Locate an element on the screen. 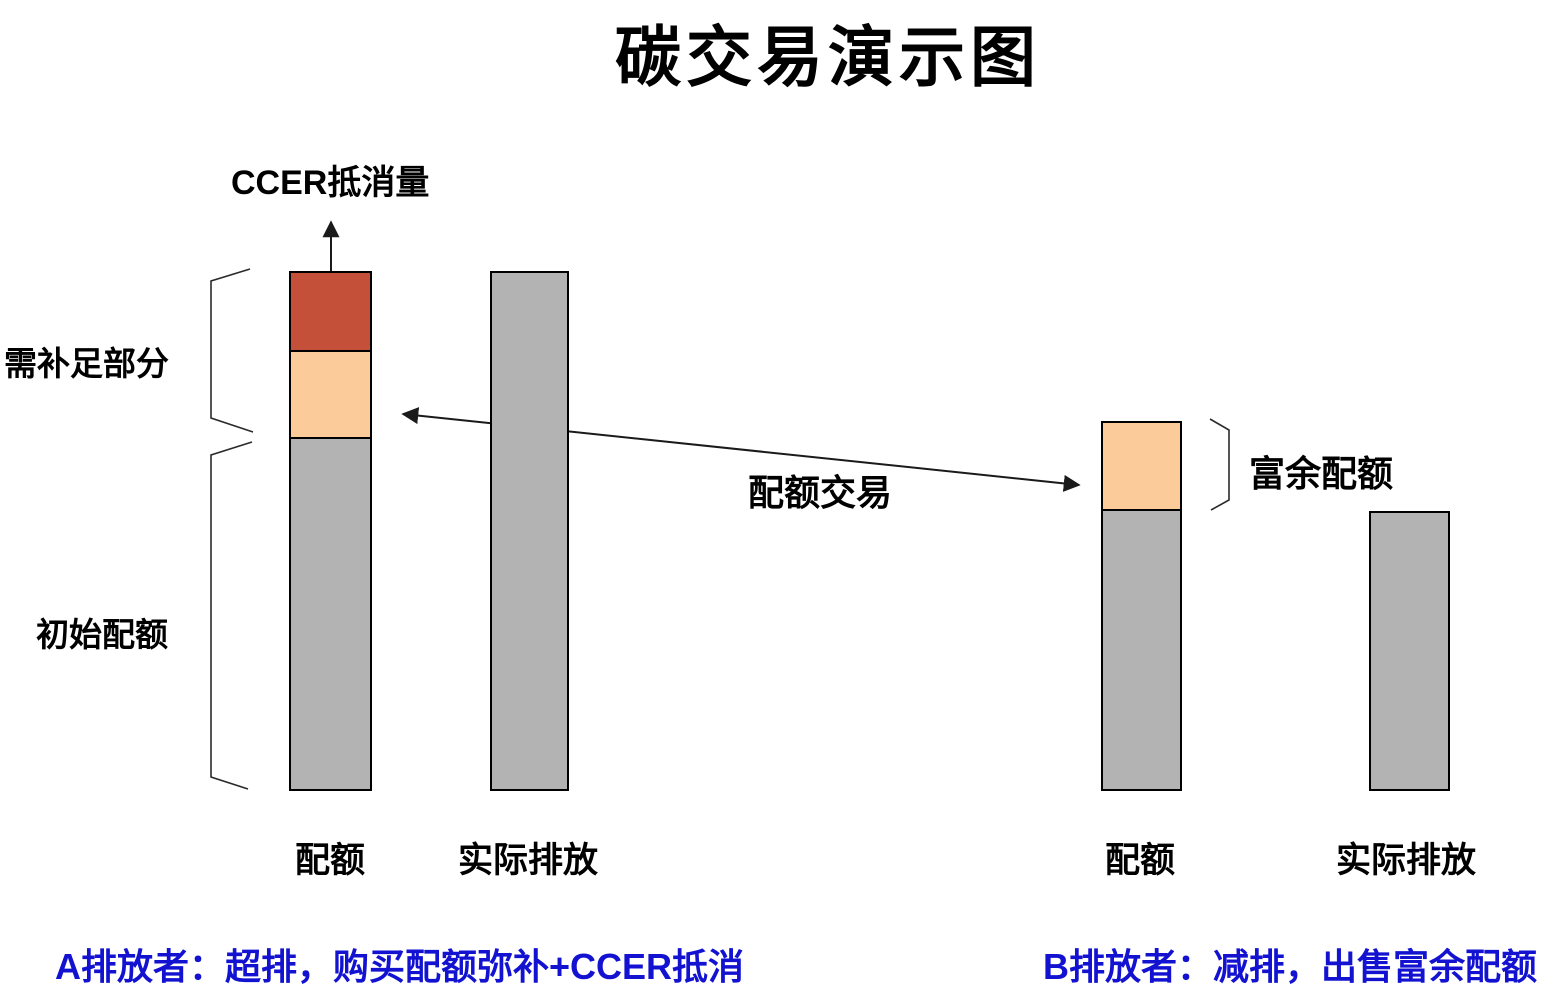  emitter-a-caption: A排放者：超排，购买配额弥补+CCER抵消 is located at coordinates (400, 965).